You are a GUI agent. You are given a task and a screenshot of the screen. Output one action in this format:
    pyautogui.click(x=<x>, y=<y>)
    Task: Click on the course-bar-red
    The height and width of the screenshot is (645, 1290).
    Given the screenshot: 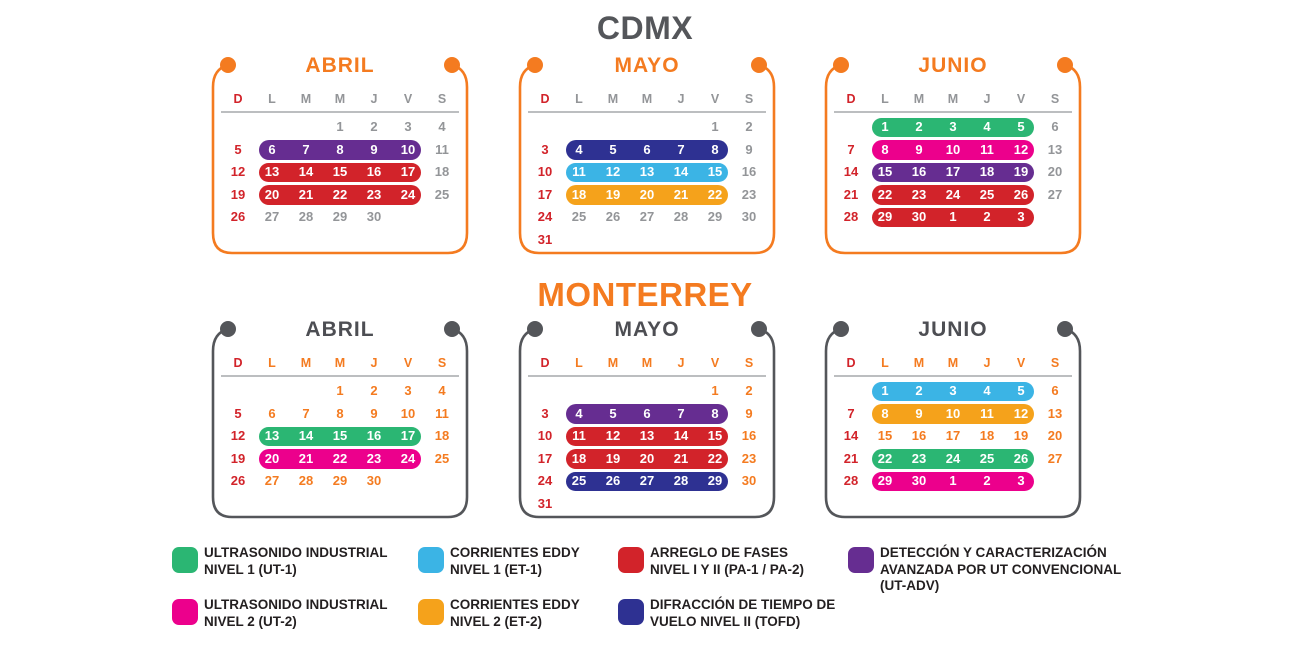 What is the action you would take?
    pyautogui.click(x=340, y=172)
    